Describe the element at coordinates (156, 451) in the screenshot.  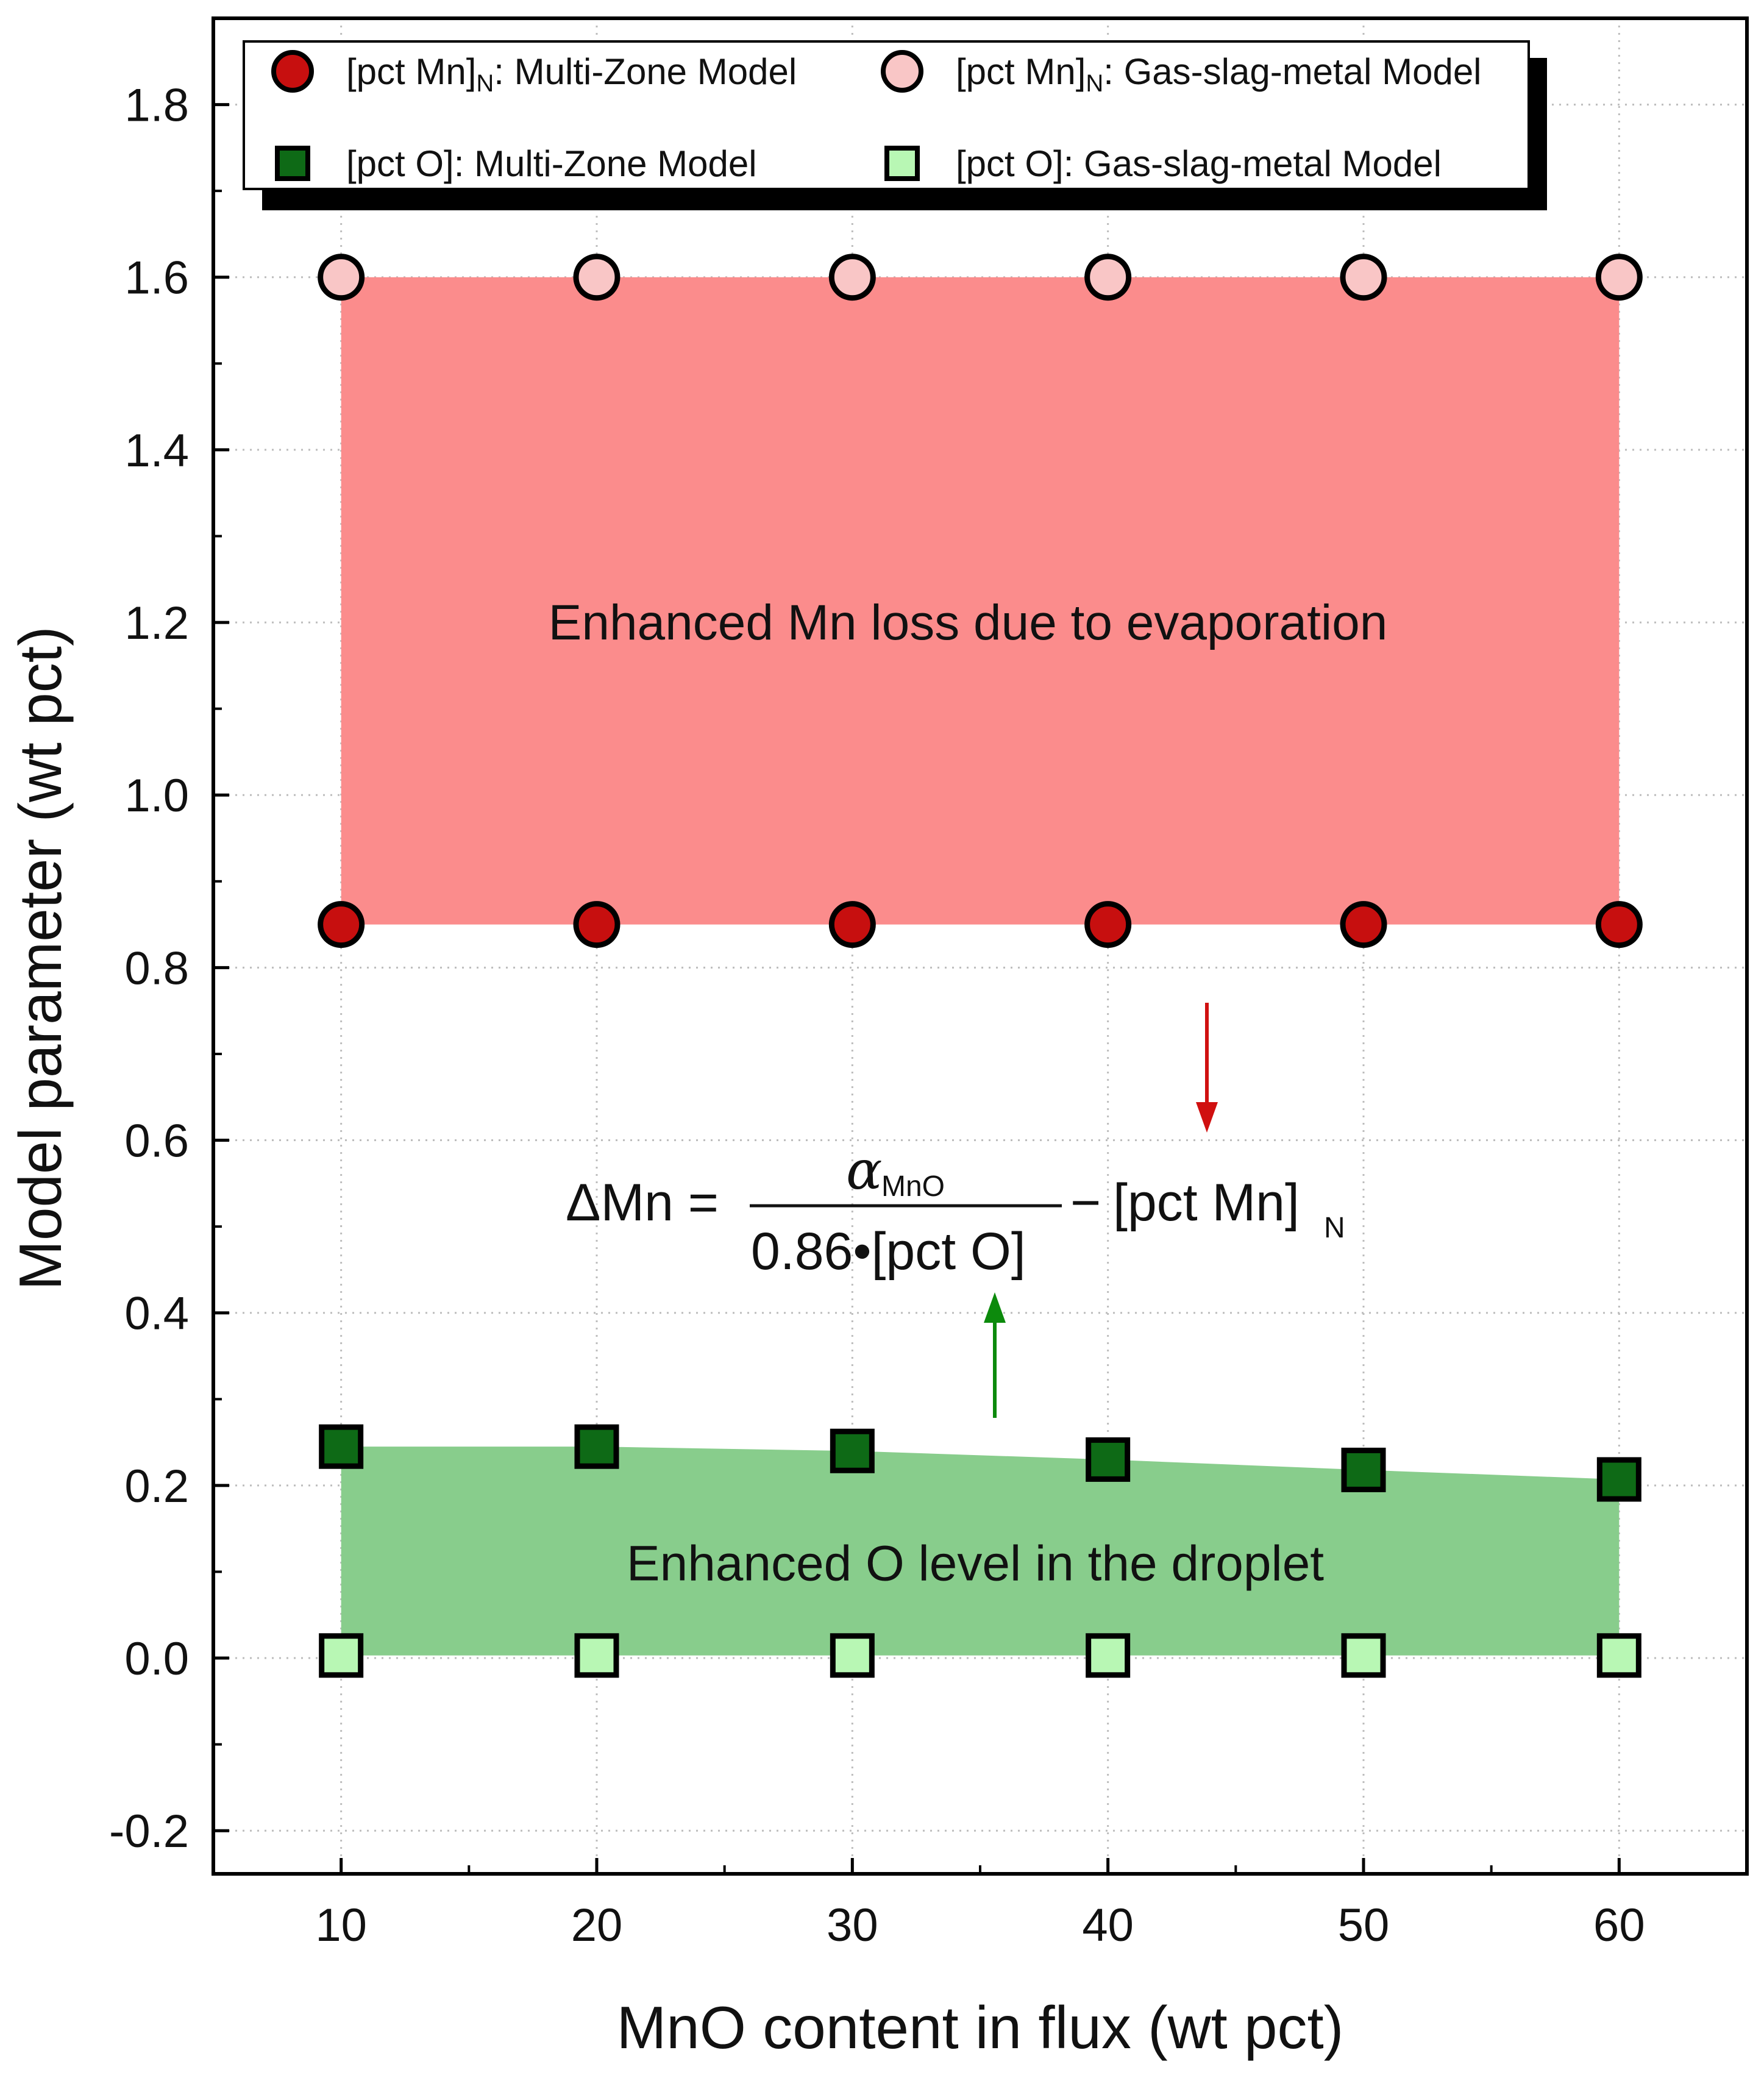
I see `y-tick-label: 1.4` at that location.